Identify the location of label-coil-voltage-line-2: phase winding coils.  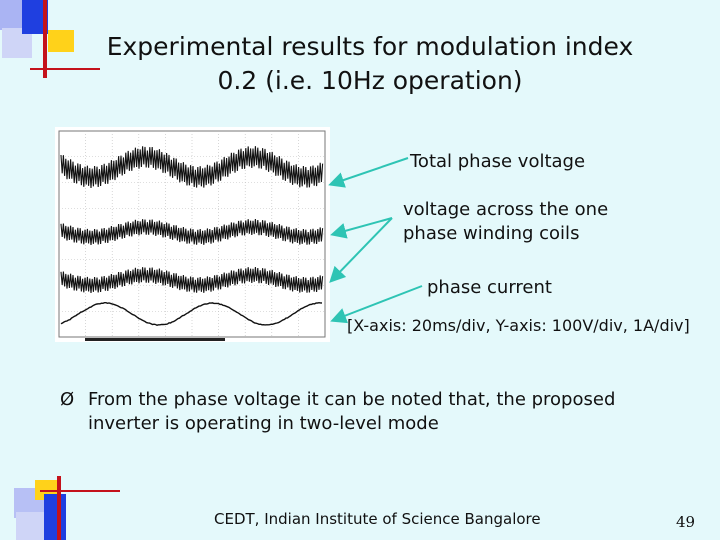
(491, 233).